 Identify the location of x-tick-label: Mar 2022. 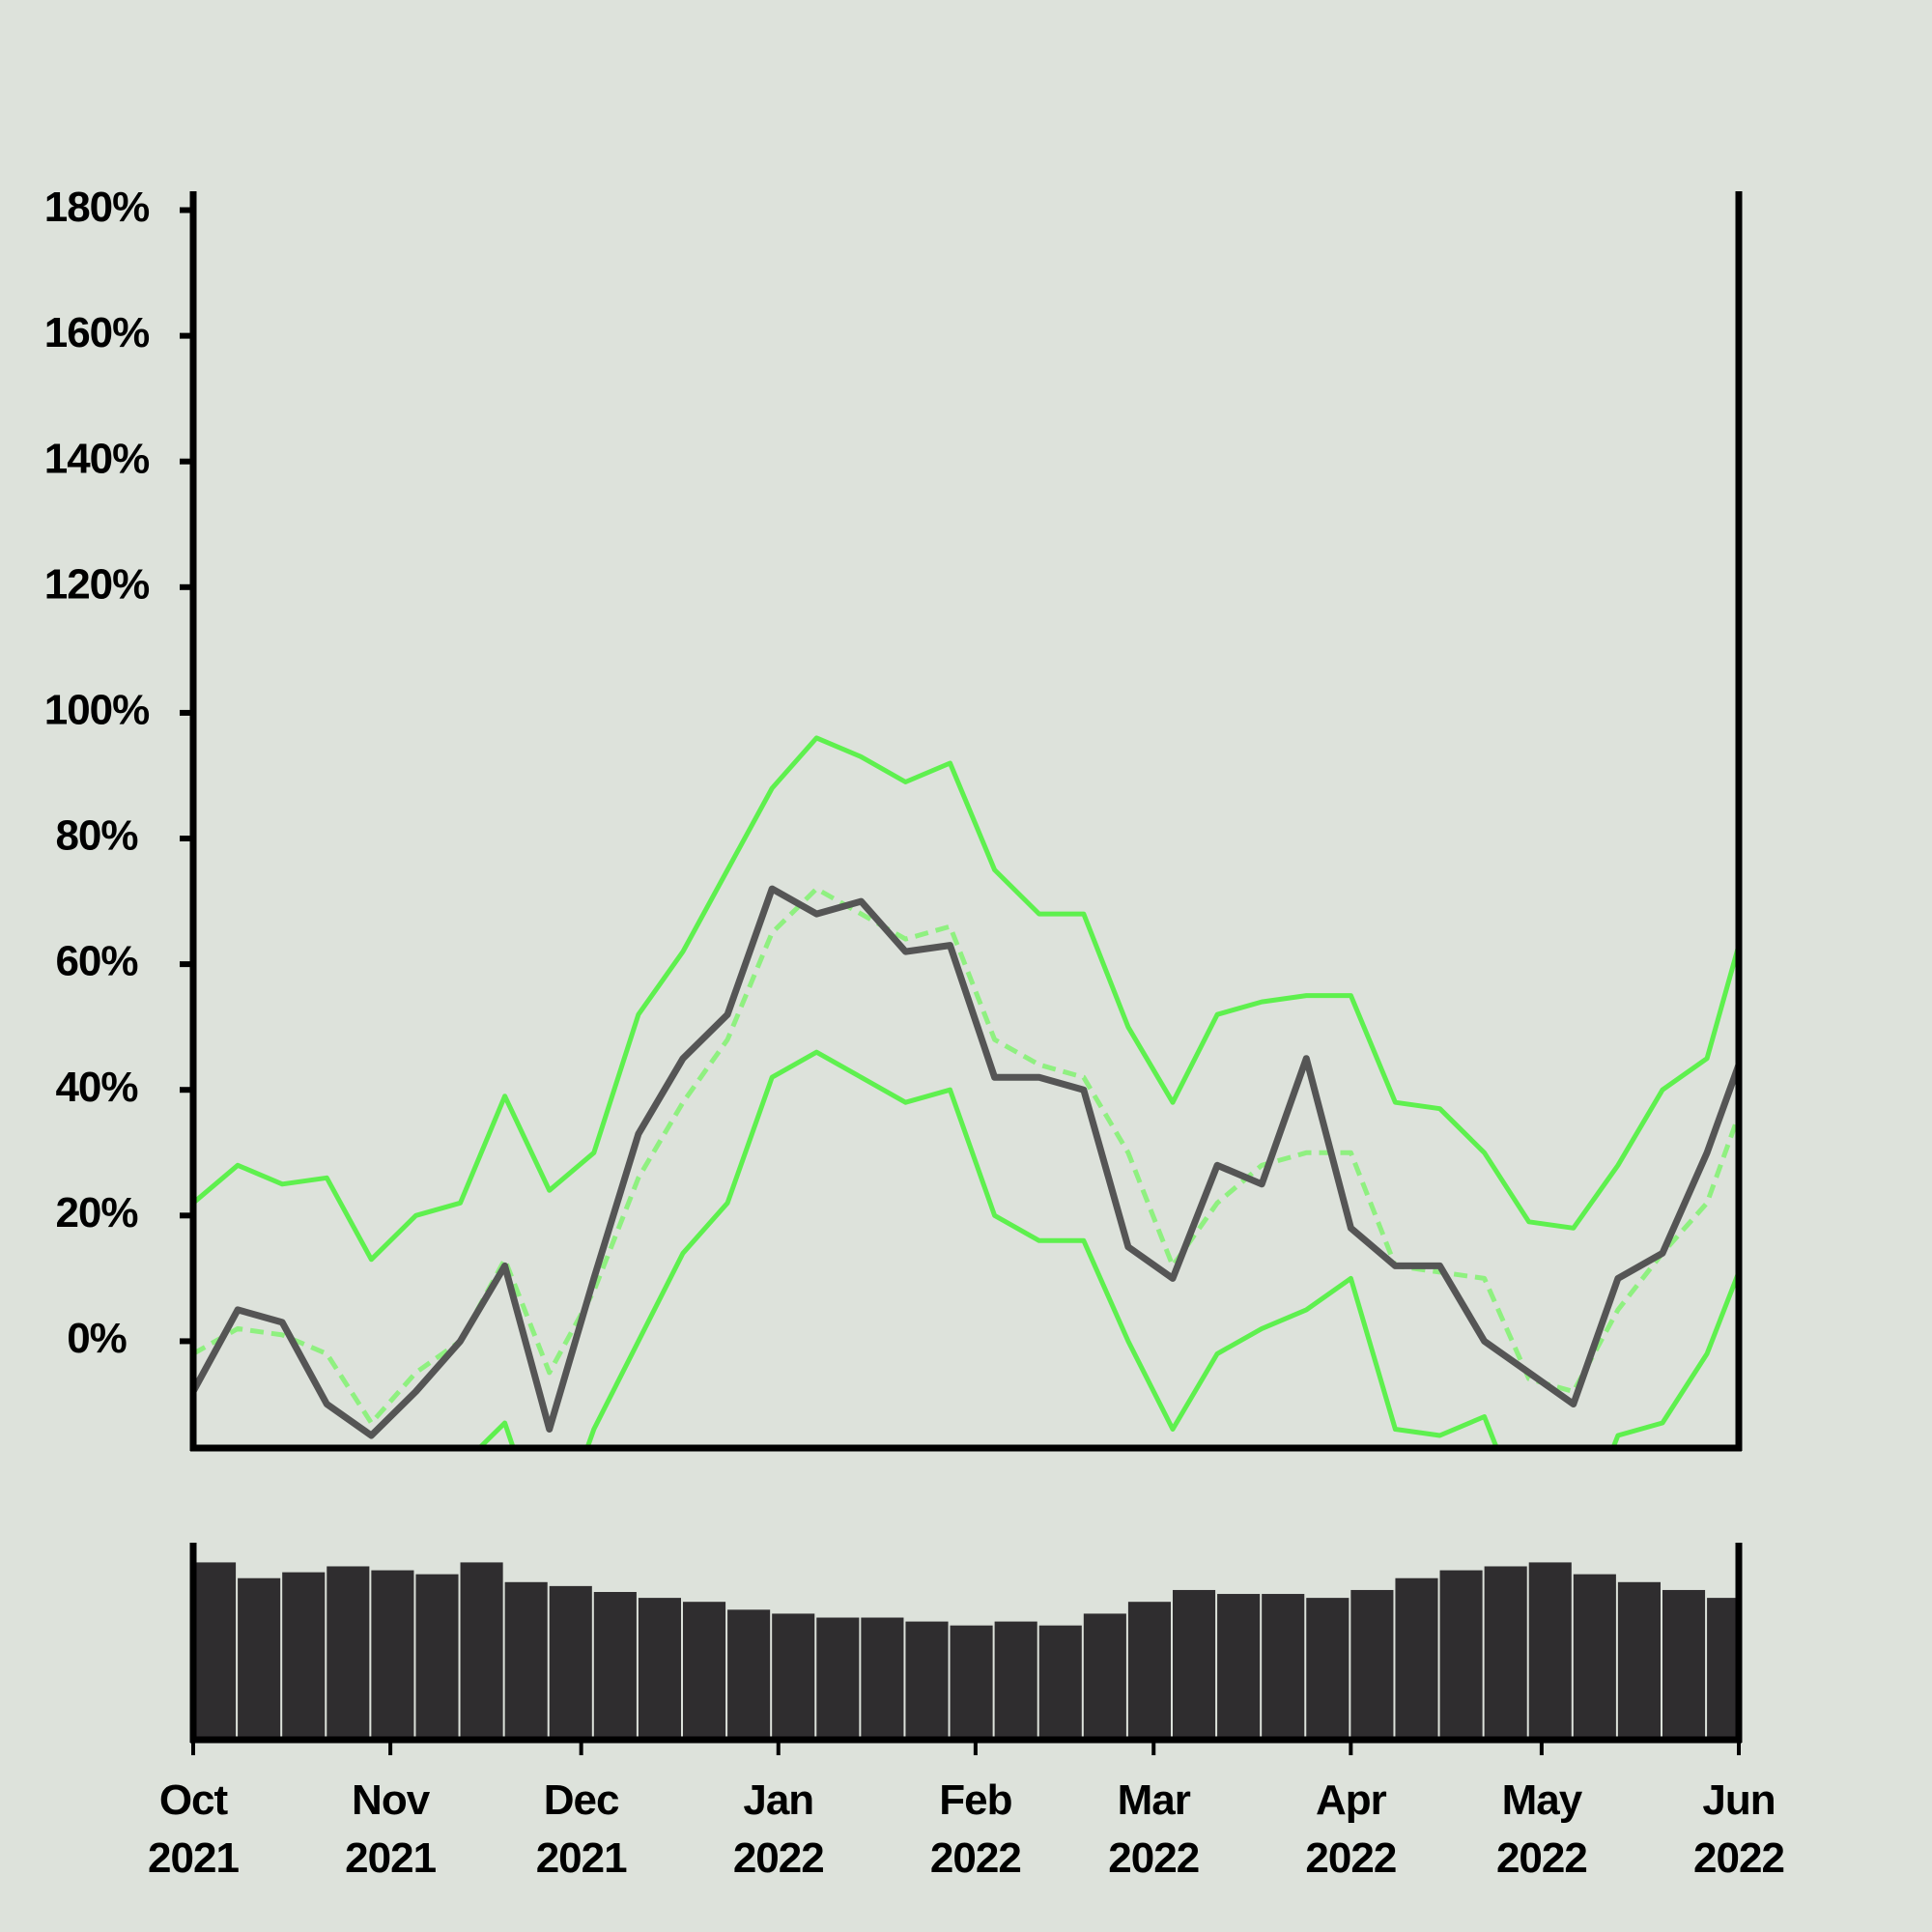
(1153, 1829).